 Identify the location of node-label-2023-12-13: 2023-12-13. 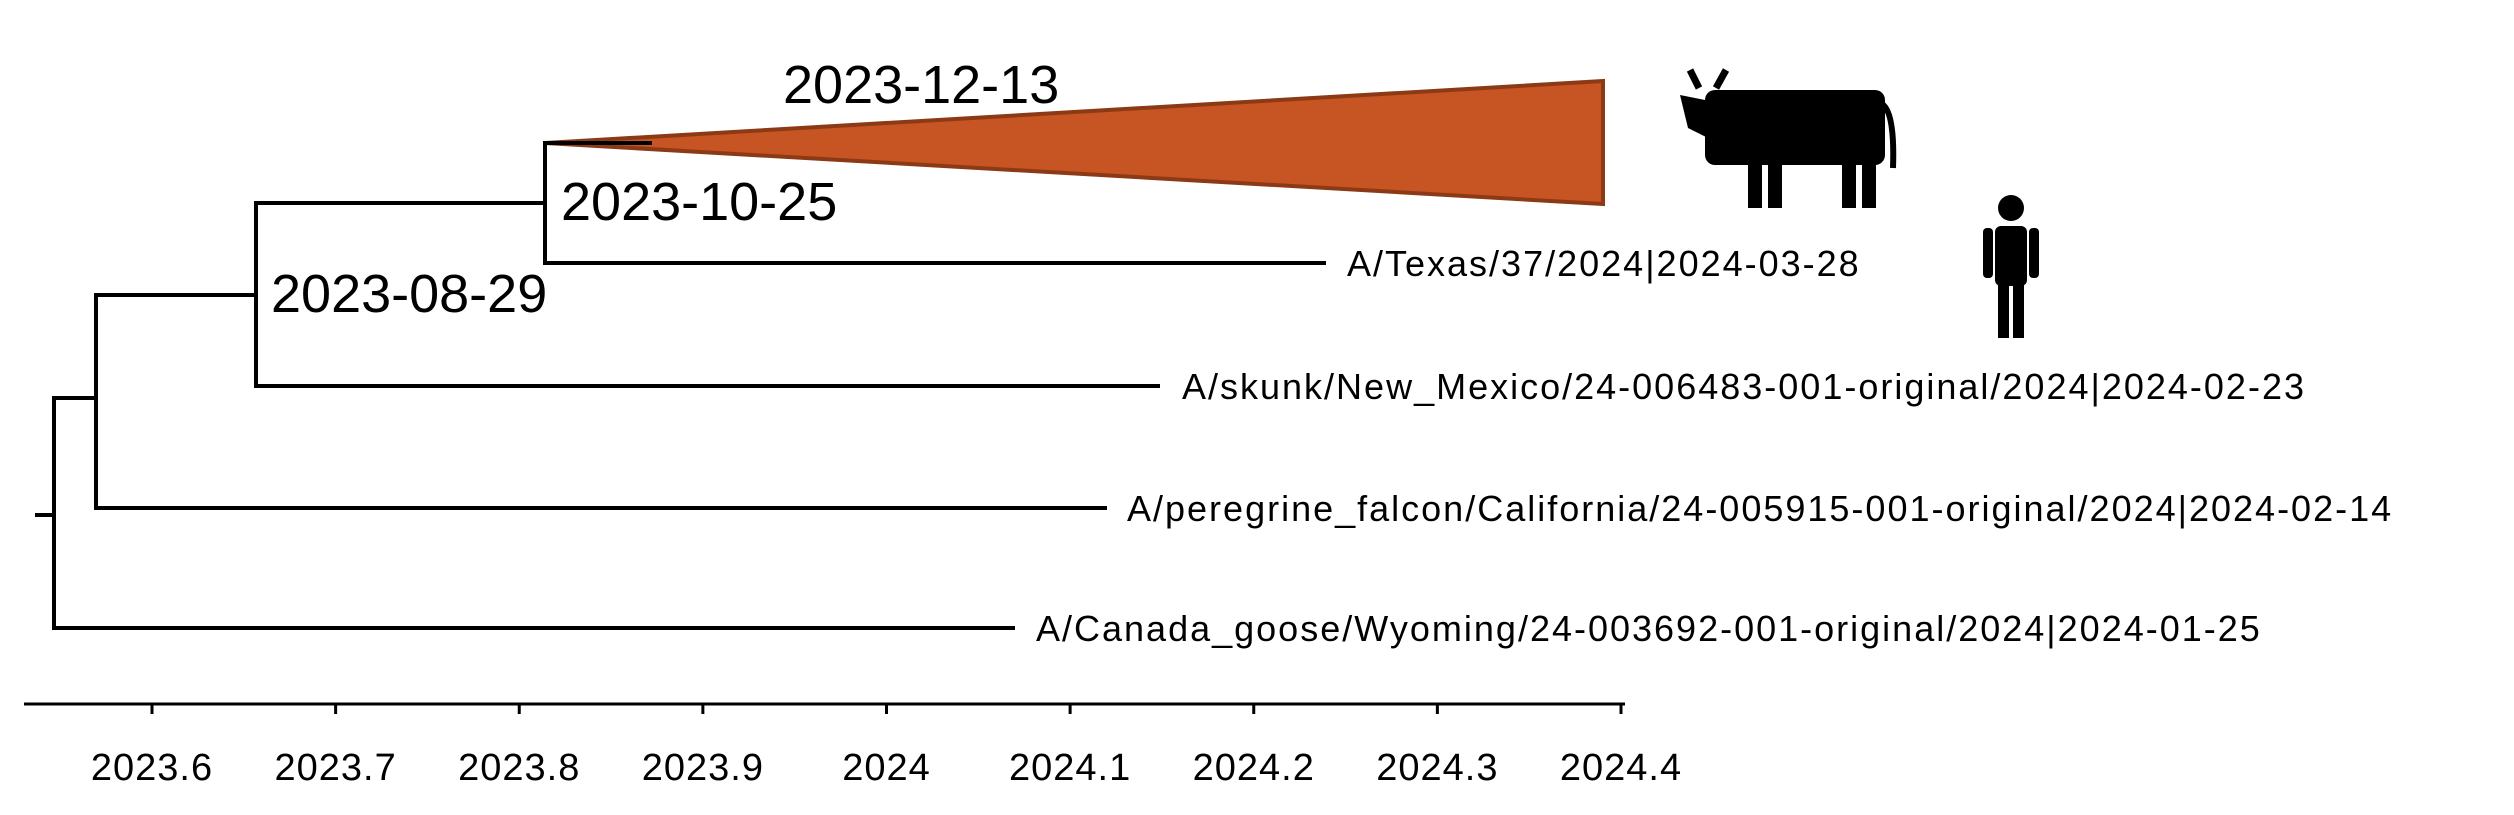
(921, 85).